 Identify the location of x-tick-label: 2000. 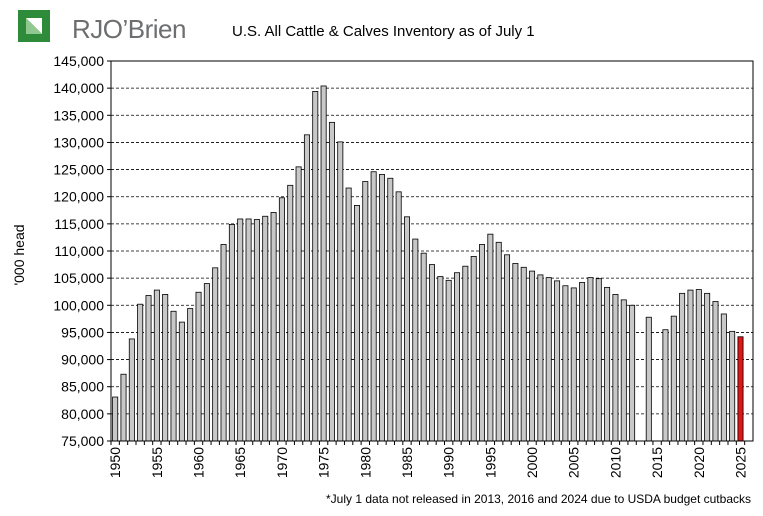
(532, 462).